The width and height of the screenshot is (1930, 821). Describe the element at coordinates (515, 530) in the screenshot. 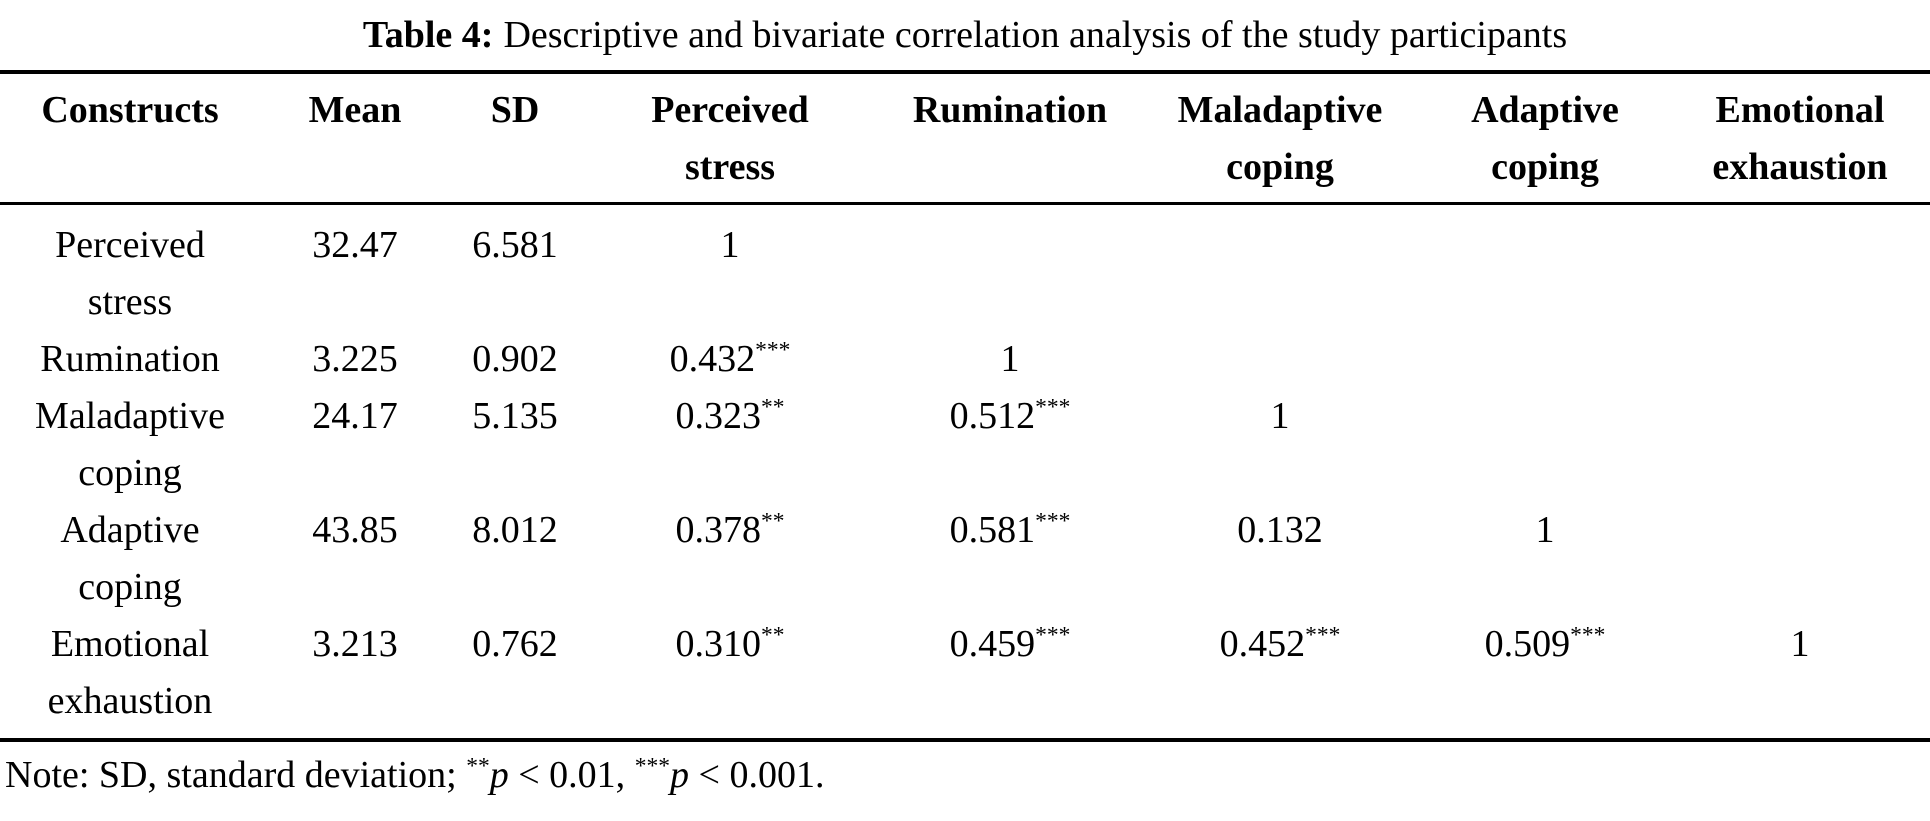

I see `sd-value: 8.012` at that location.